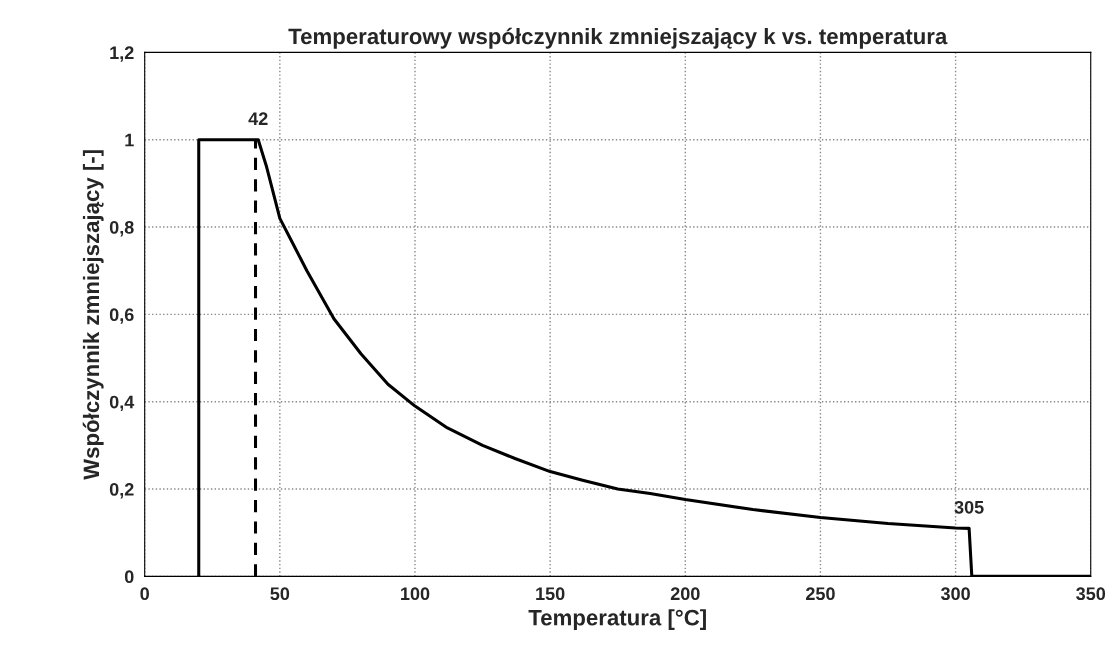  Describe the element at coordinates (955, 594) in the screenshot. I see `x-tick-label: 300` at that location.